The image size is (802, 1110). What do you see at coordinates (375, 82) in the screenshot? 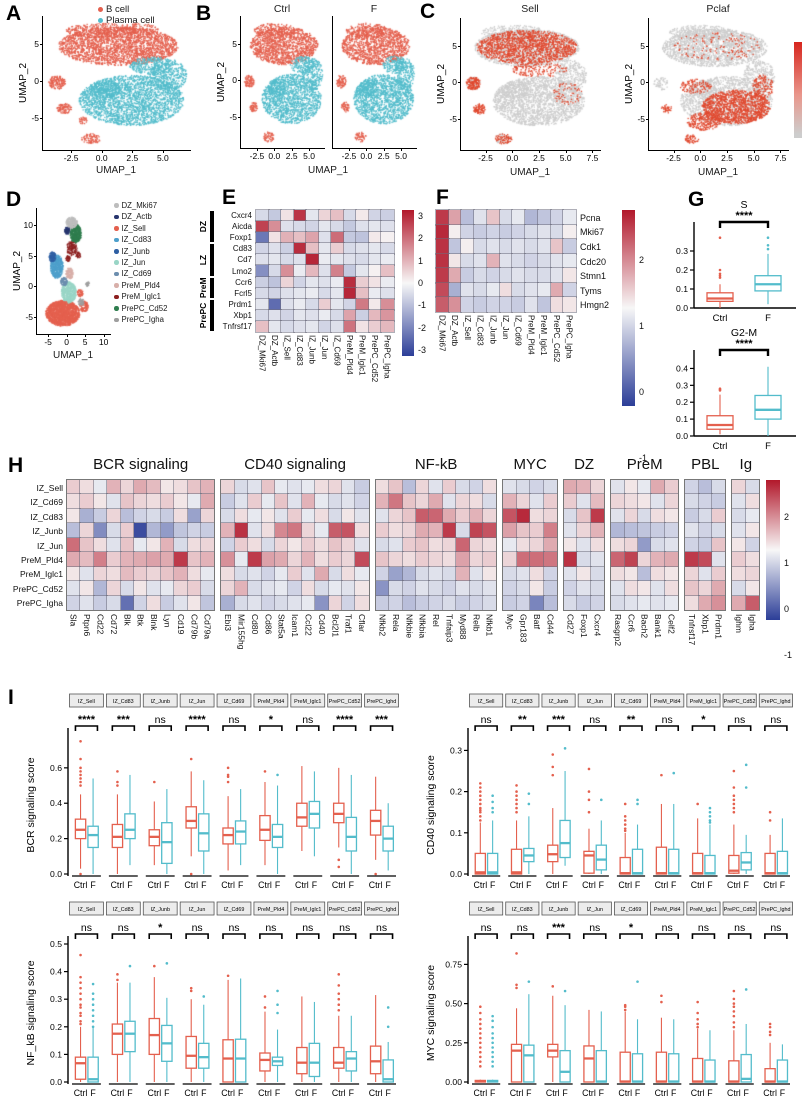
I see `umap-scatter-canvas` at bounding box center [375, 82].